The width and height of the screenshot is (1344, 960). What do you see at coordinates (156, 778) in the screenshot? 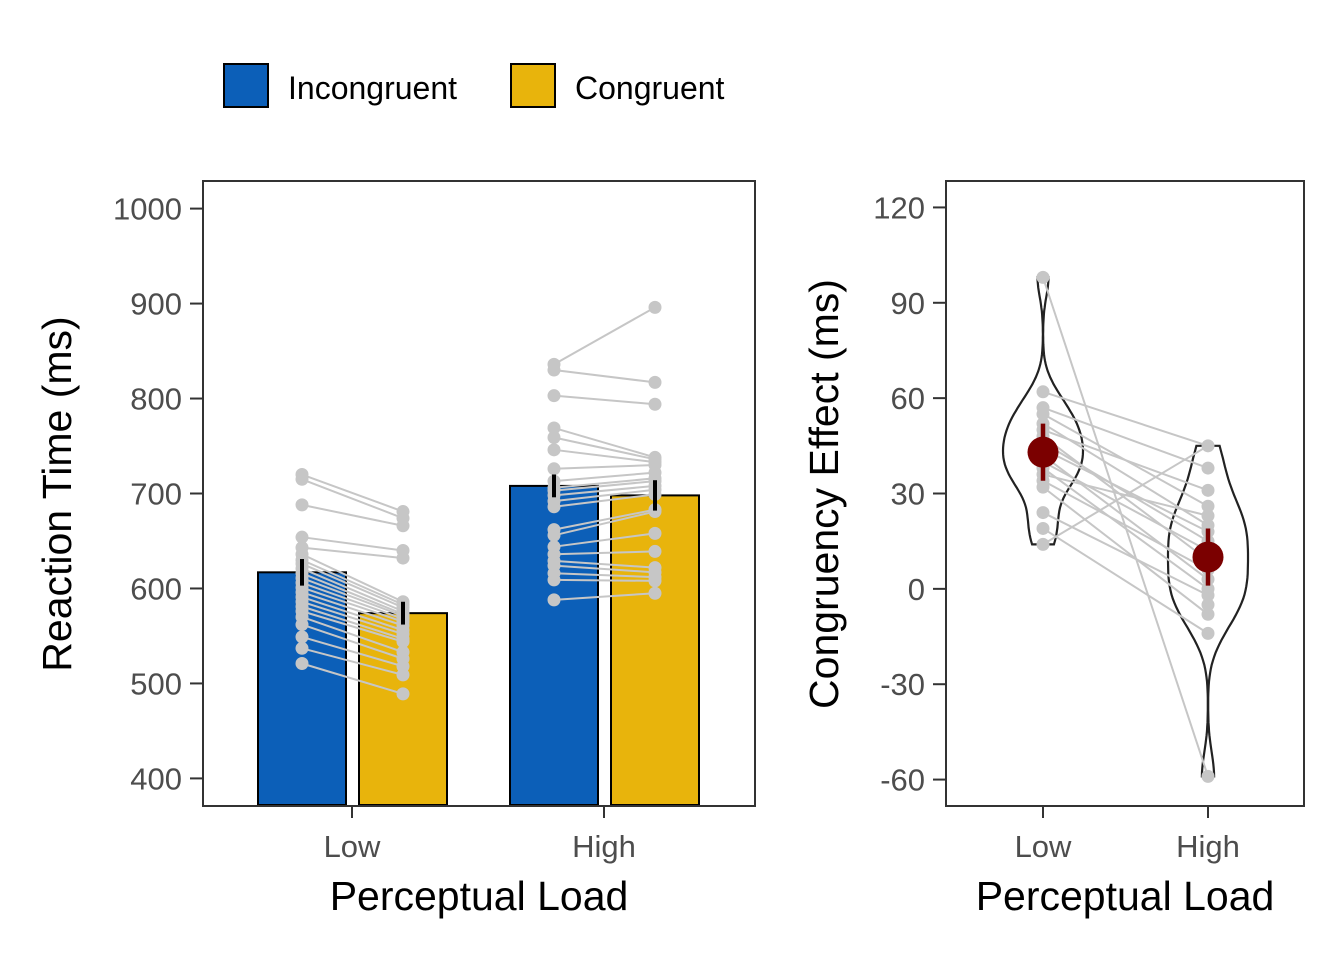
I see `y-tick-label: 400` at bounding box center [156, 778].